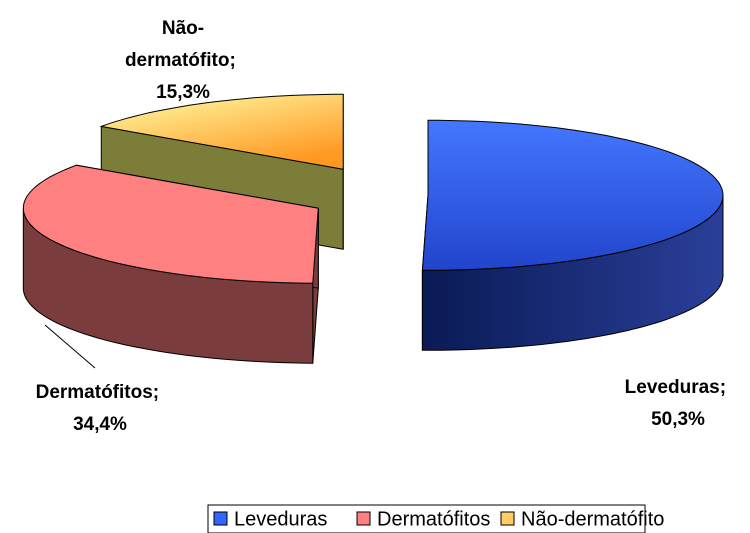 The height and width of the screenshot is (533, 750). I want to click on leader-line, so click(70, 346).